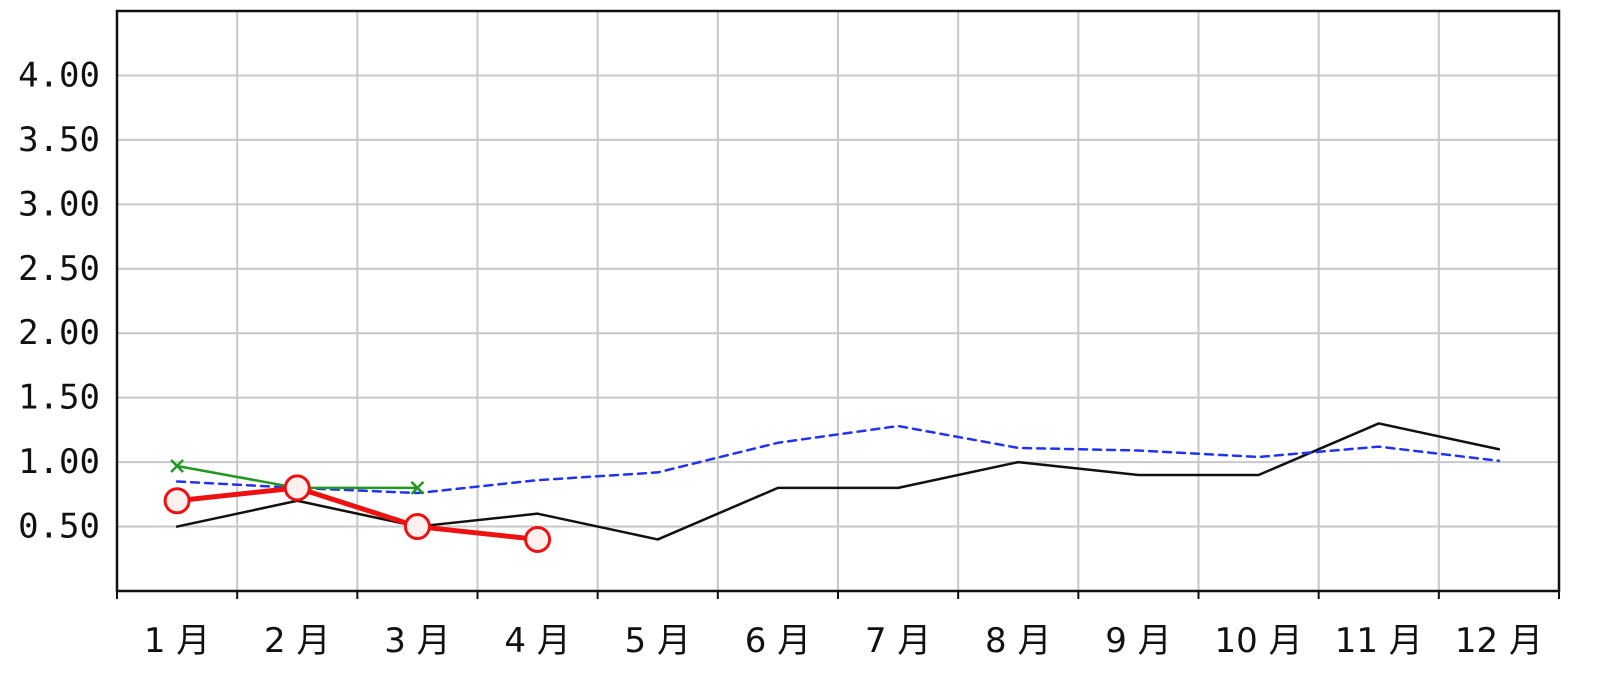 The height and width of the screenshot is (674, 1599). What do you see at coordinates (417, 641) in the screenshot?
I see `x-tick-label: 3 月` at bounding box center [417, 641].